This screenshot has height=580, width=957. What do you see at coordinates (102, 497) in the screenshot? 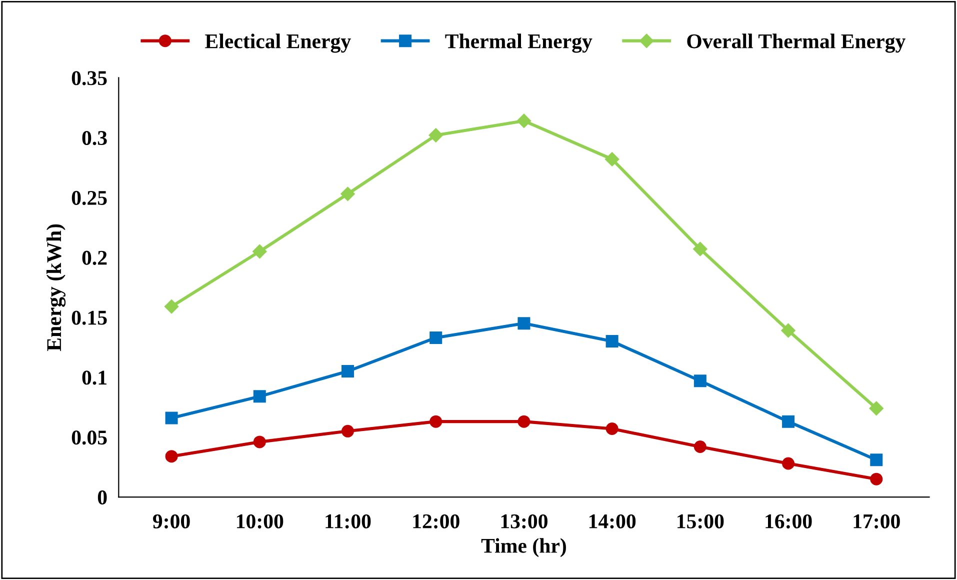
I see `y-tick-label: 0` at bounding box center [102, 497].